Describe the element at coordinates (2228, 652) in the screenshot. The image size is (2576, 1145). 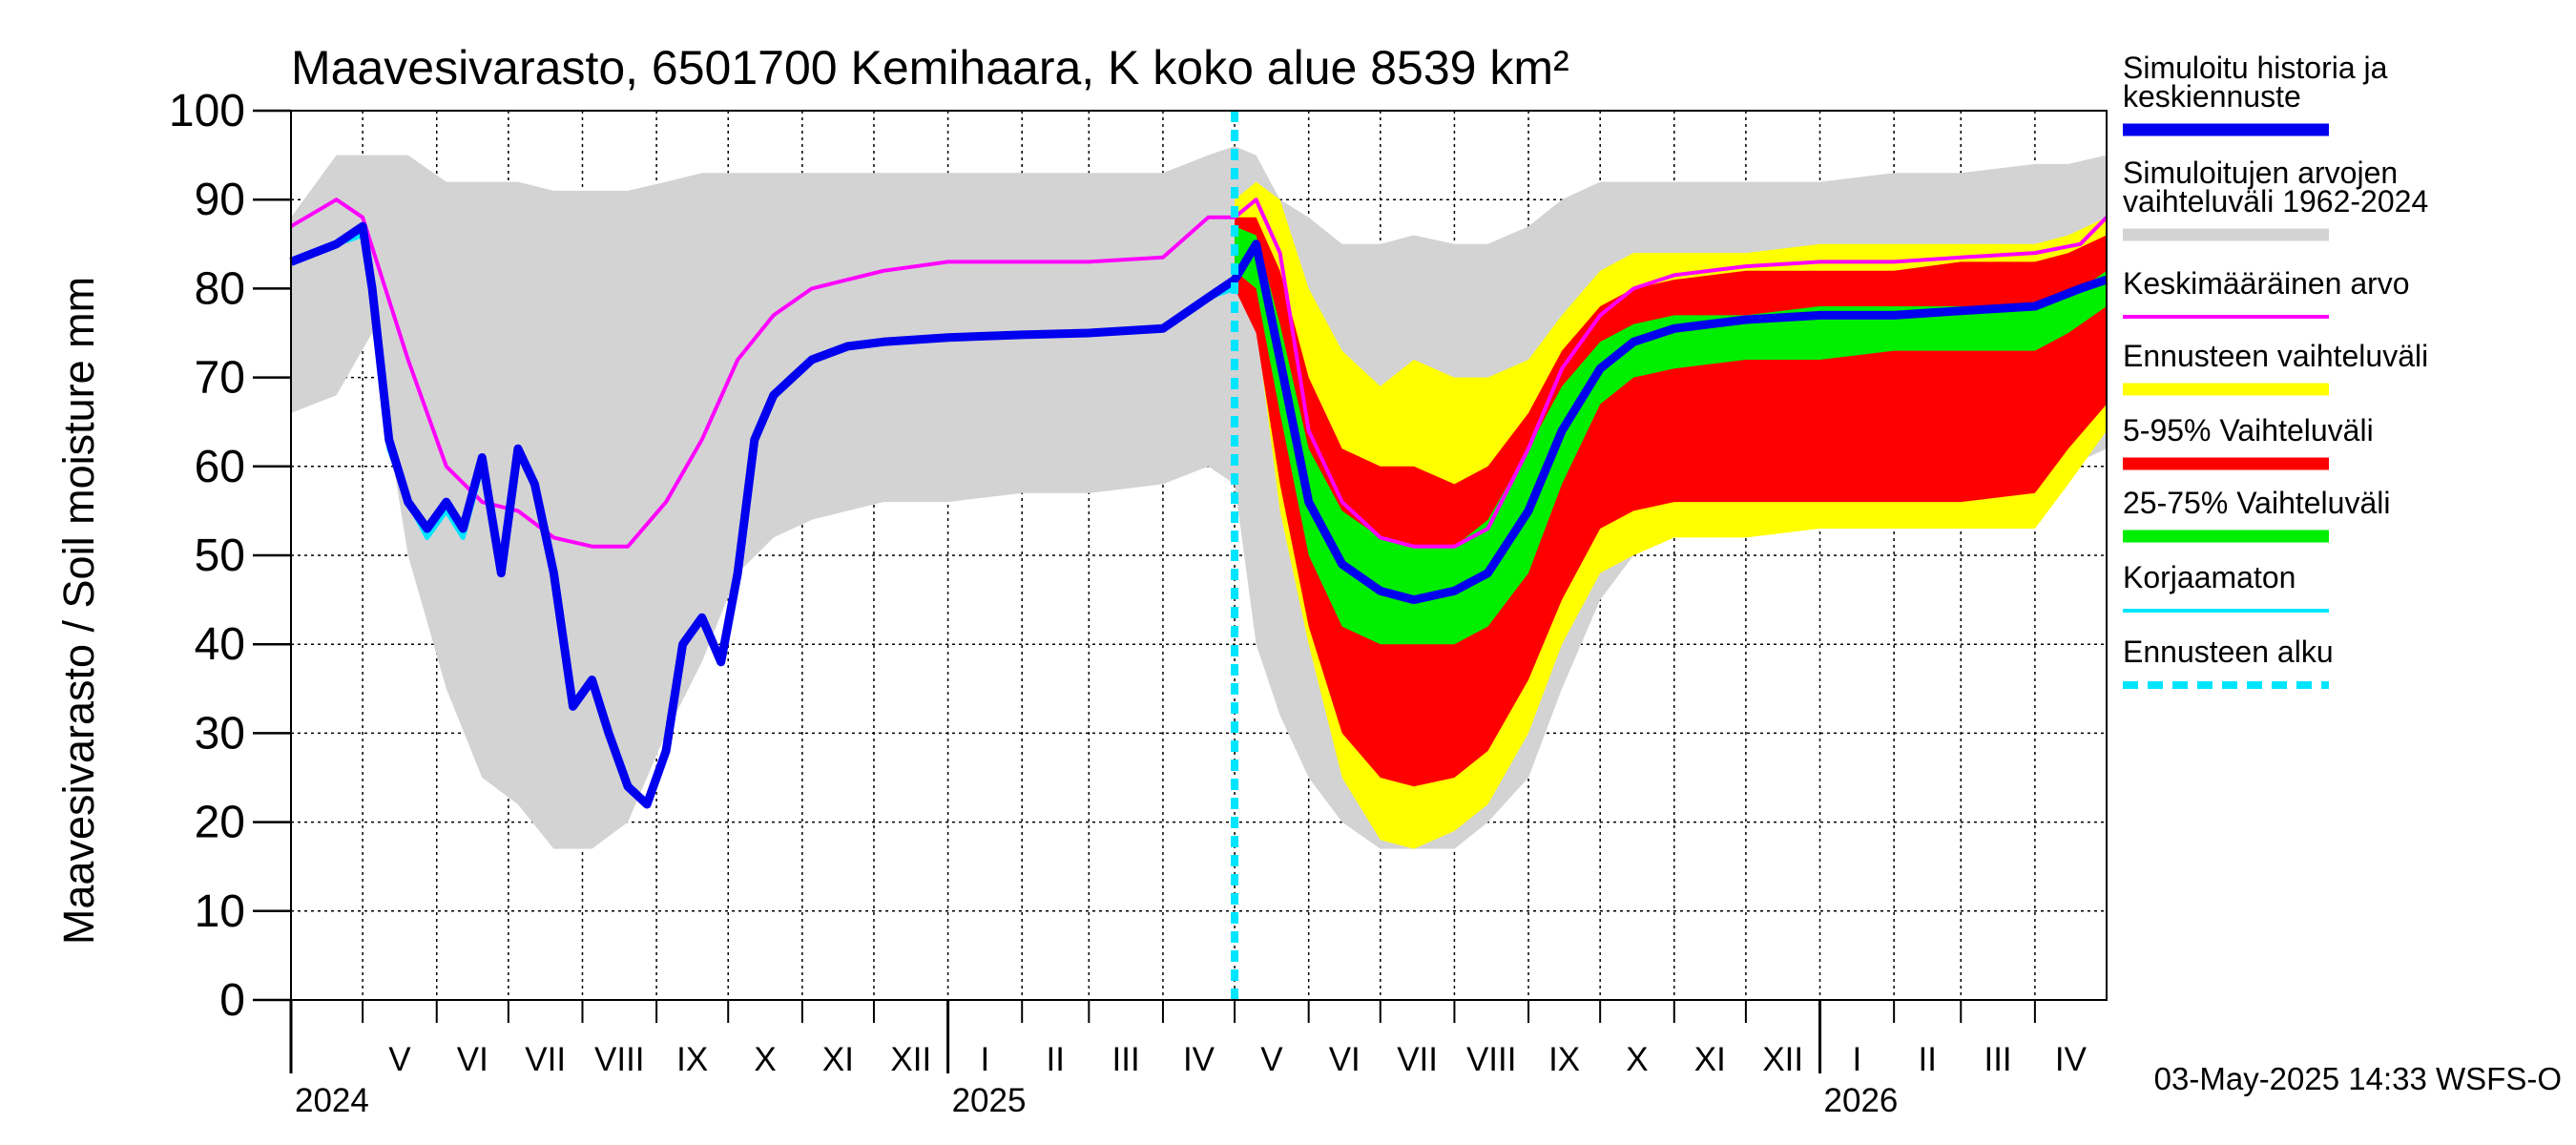
I see `legend-entry-text: Ennusteen alku` at that location.